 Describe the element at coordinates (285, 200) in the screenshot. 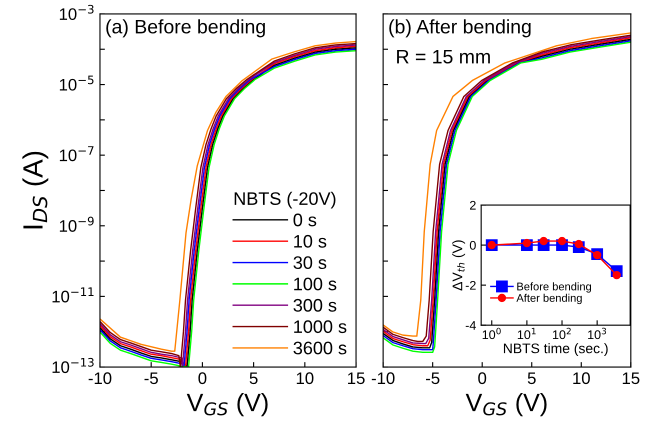

I see `legend-title: NBTS (-20V)` at that location.